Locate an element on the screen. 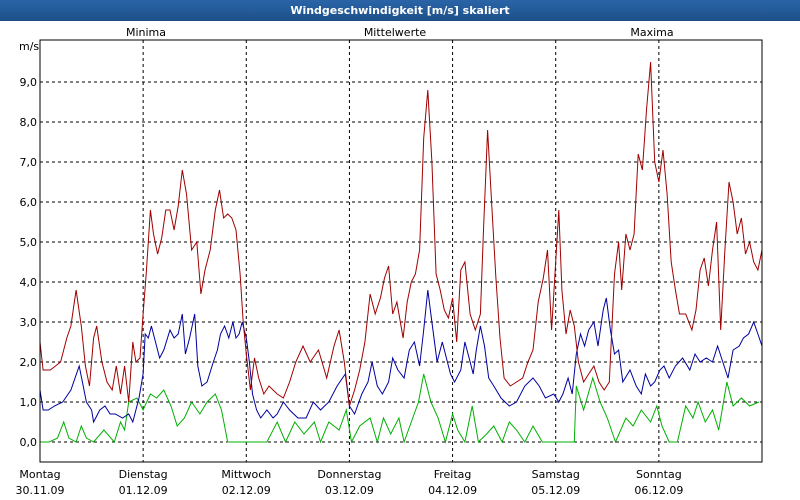  x-tick-date: 04.12.09 is located at coordinates (452, 490).